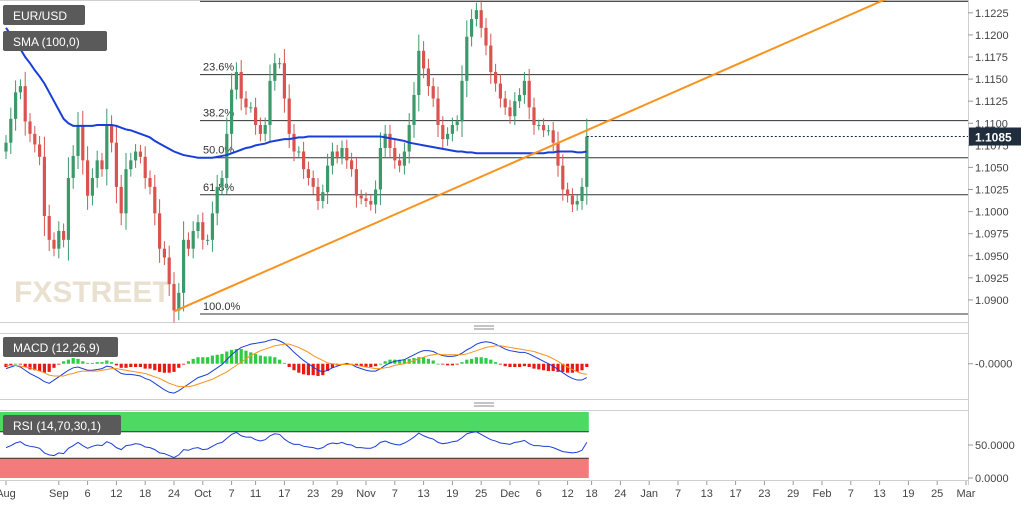 The width and height of the screenshot is (1032, 505). I want to click on price-tick-label: 1.0900, so click(992, 301).